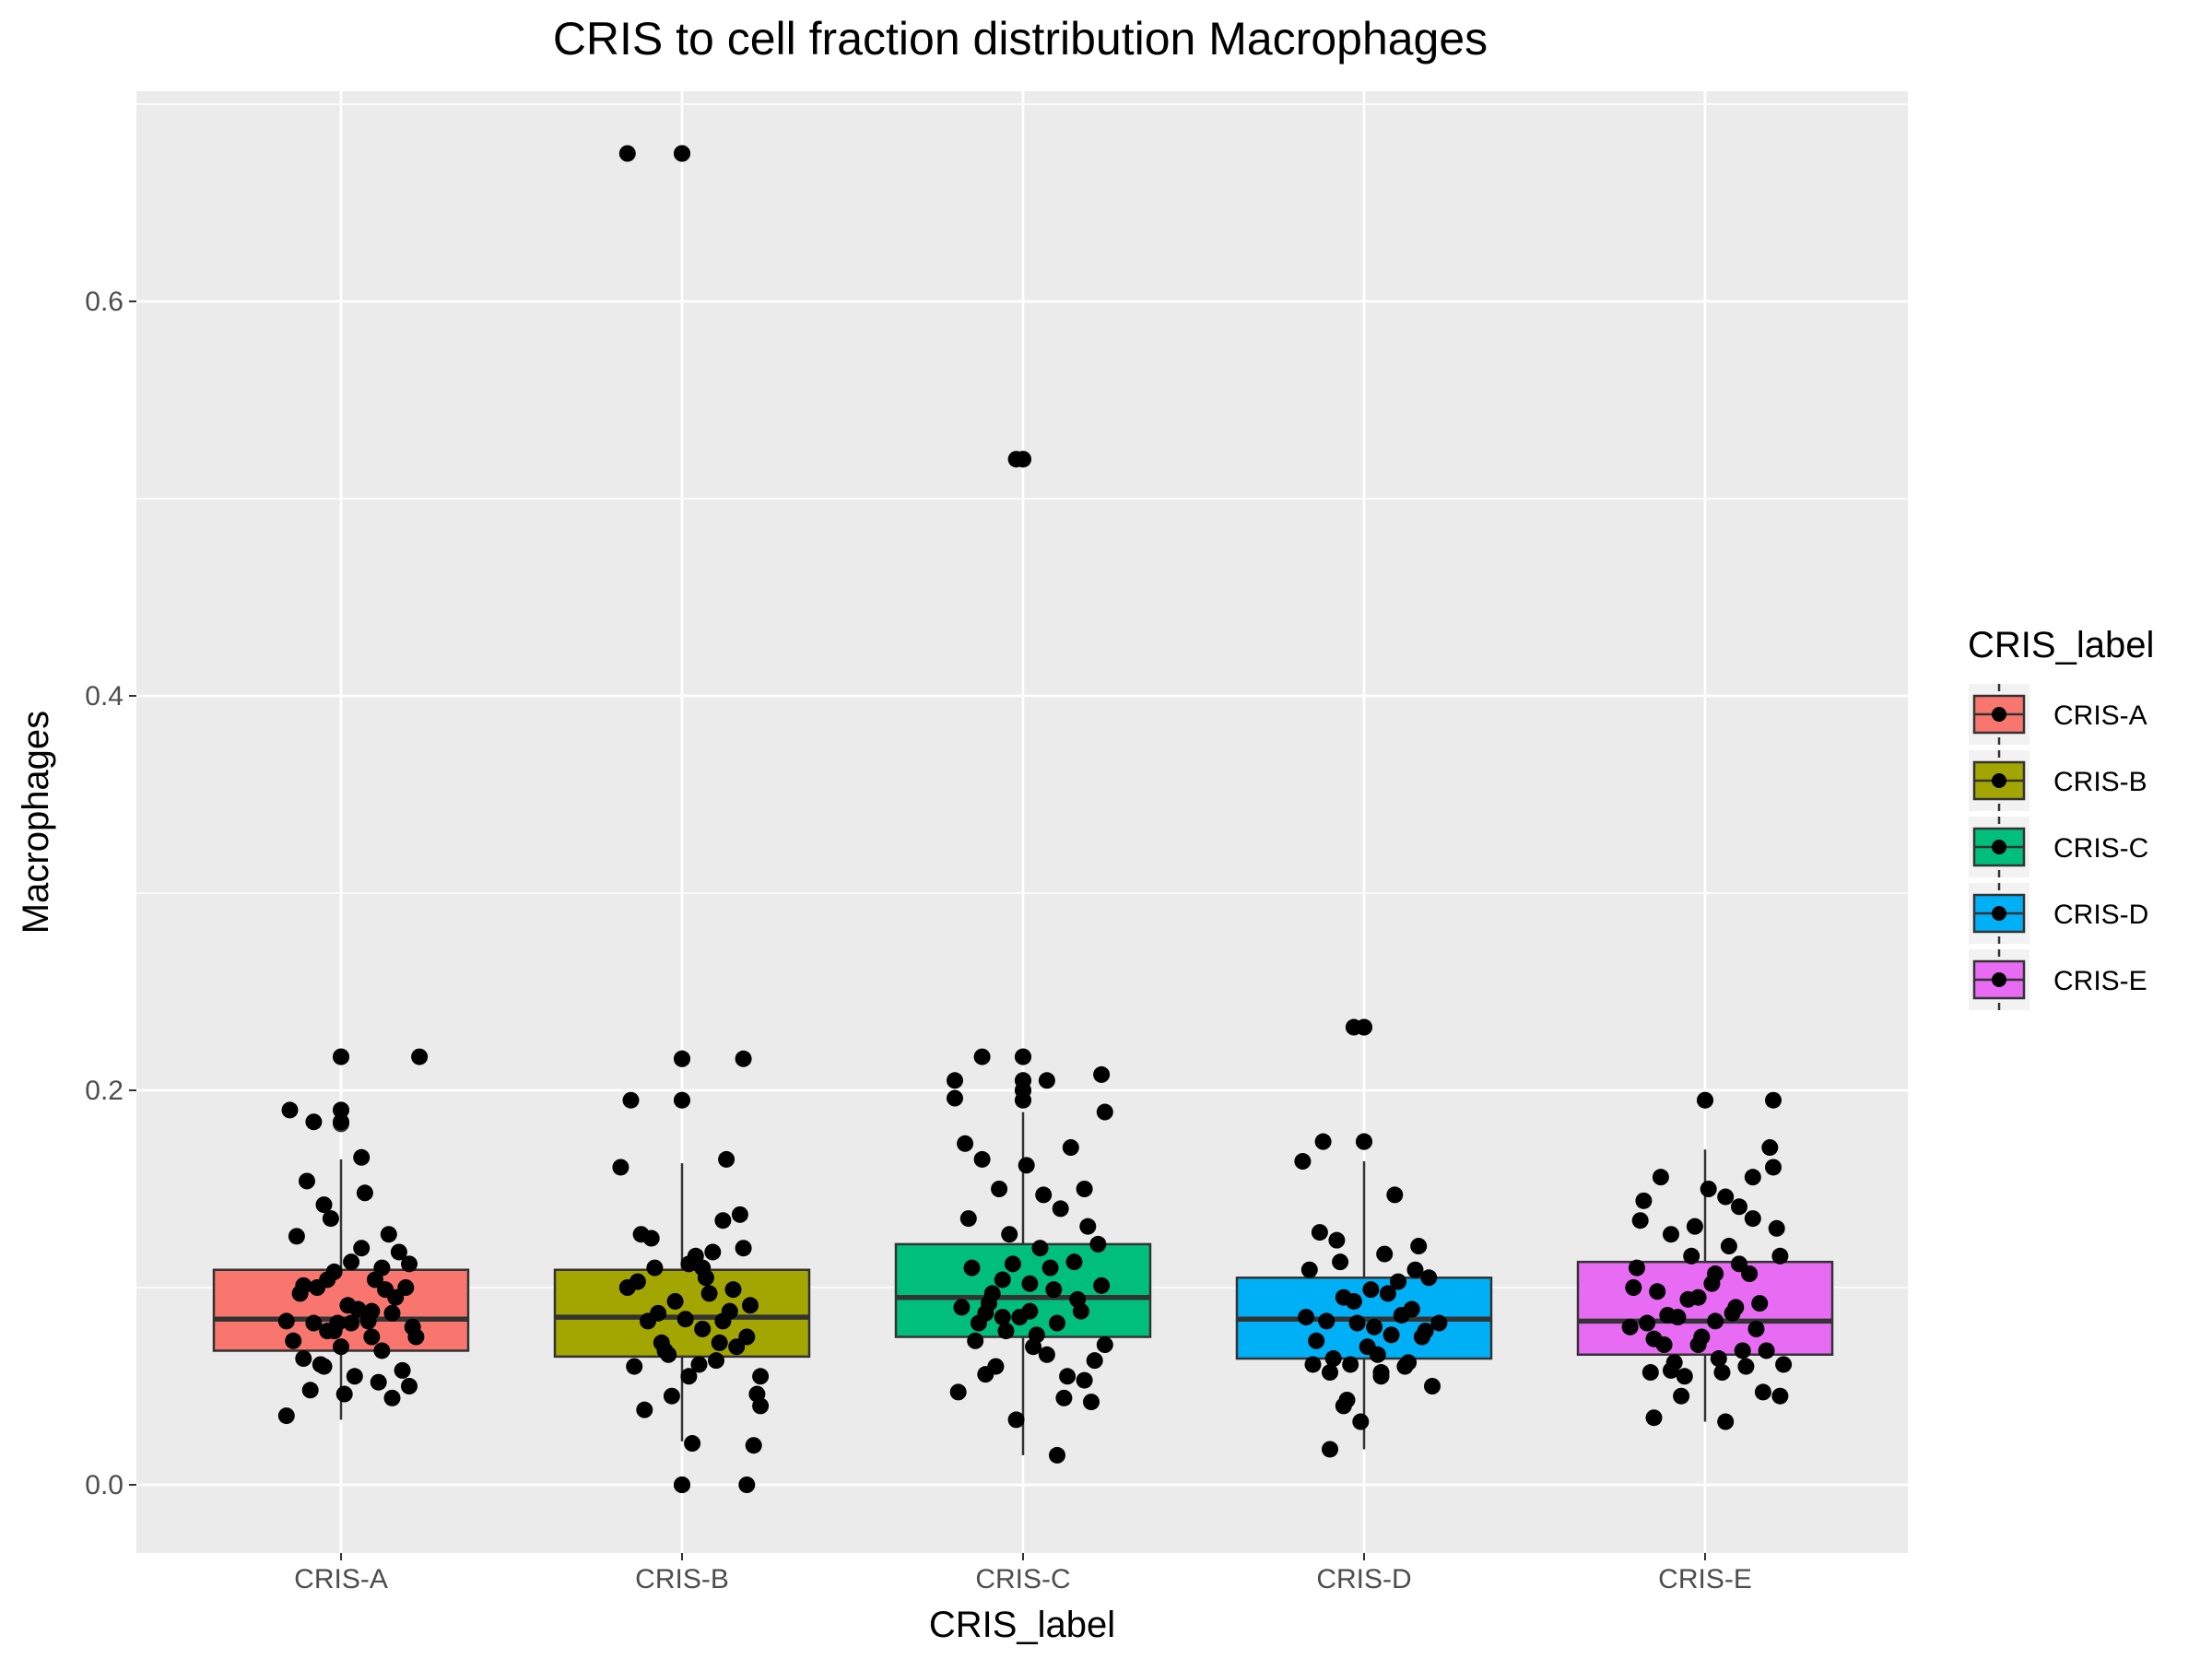  Describe the element at coordinates (104, 1485) in the screenshot. I see `y-tick-label: 0.0` at that location.